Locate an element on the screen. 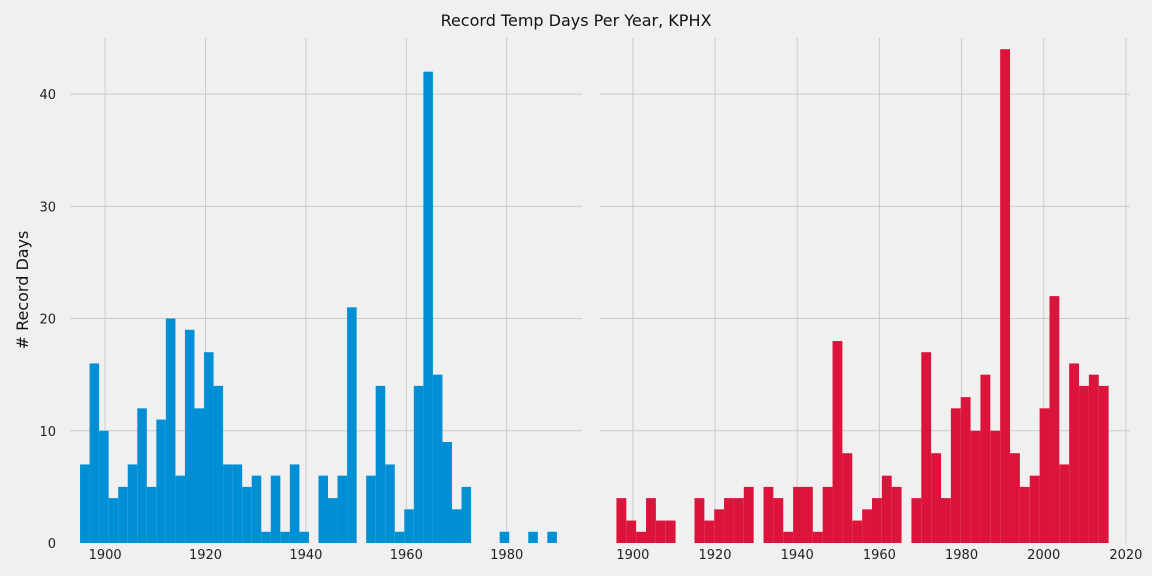  y-tick-label: 40 is located at coordinates (47, 95).